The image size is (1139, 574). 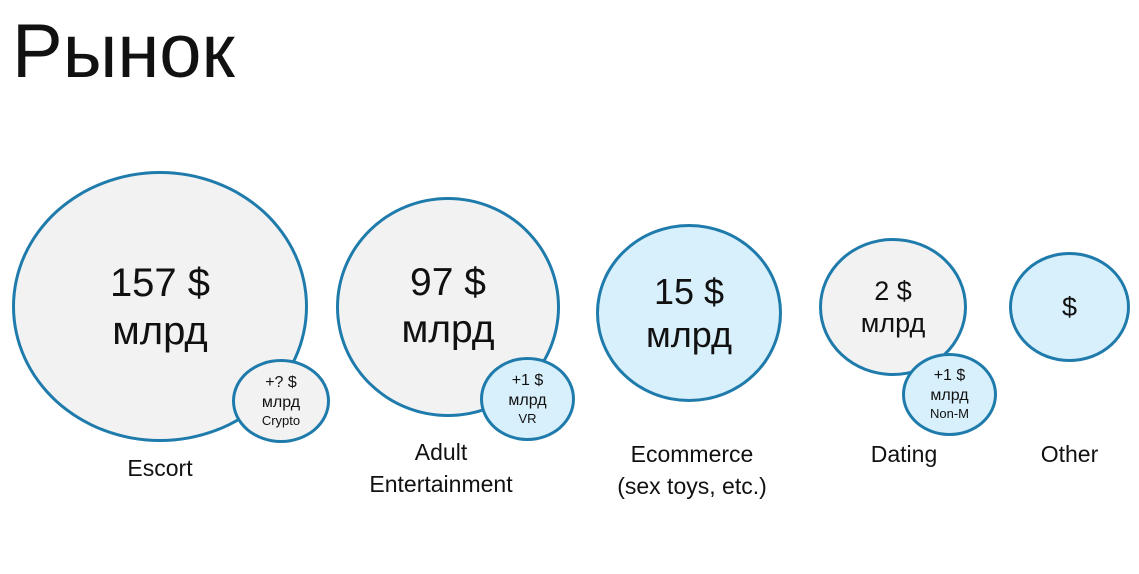 I want to click on other-label: Other, so click(x=1069, y=454).